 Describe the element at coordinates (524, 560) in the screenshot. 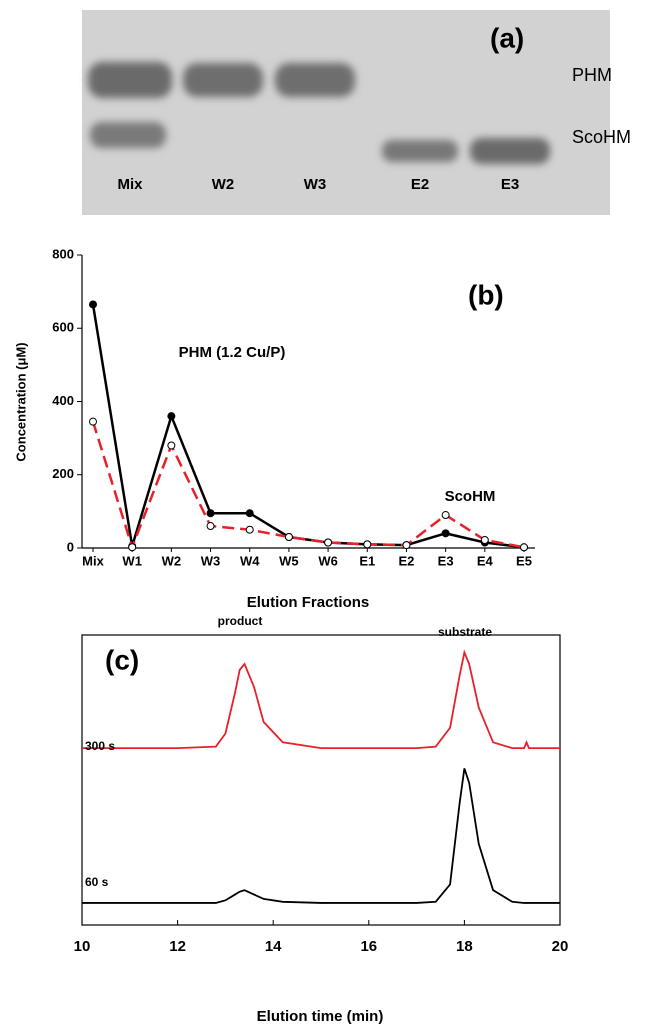

I see `x-tick-label: E5` at that location.